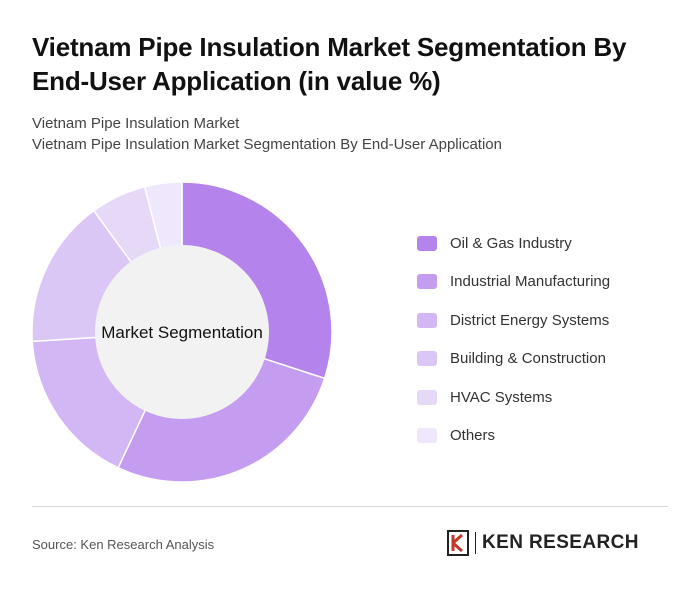 The width and height of the screenshot is (700, 591). I want to click on legend-label: HVAC Systems, so click(501, 397).